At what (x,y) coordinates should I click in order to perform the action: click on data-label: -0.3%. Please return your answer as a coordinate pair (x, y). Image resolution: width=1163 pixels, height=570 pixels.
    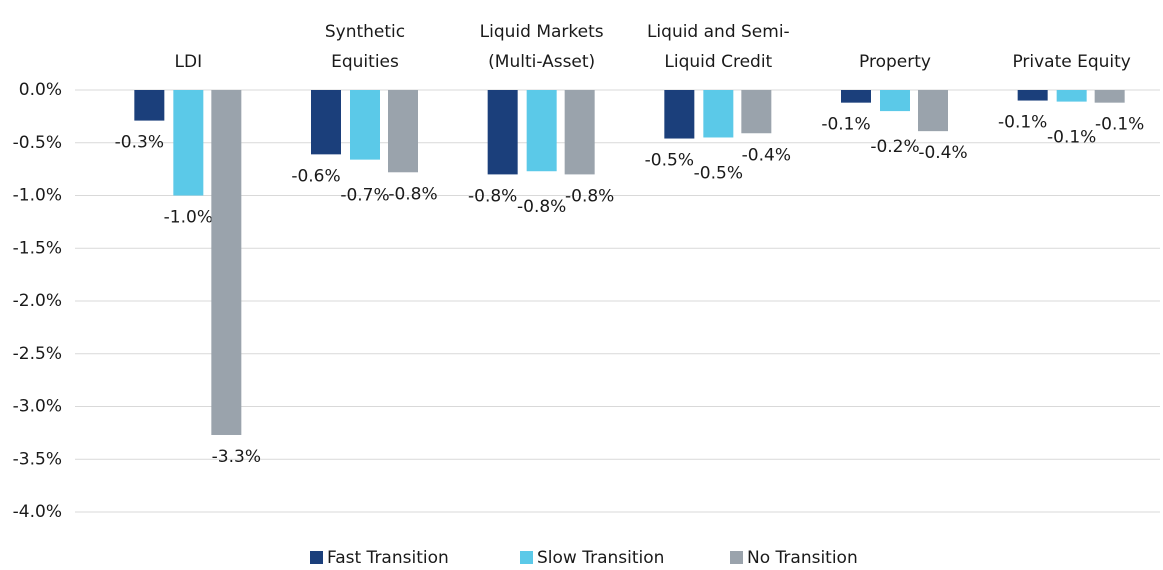
    Looking at the image, I should click on (139, 143).